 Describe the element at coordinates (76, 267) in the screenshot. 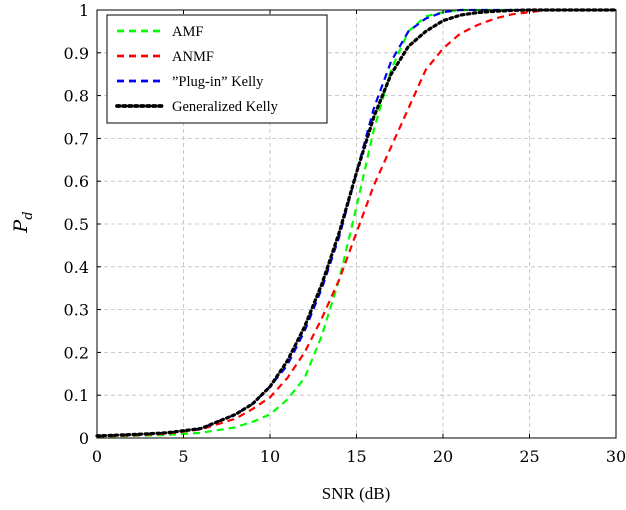

I see `y-tick-label-4: 0.4` at that location.